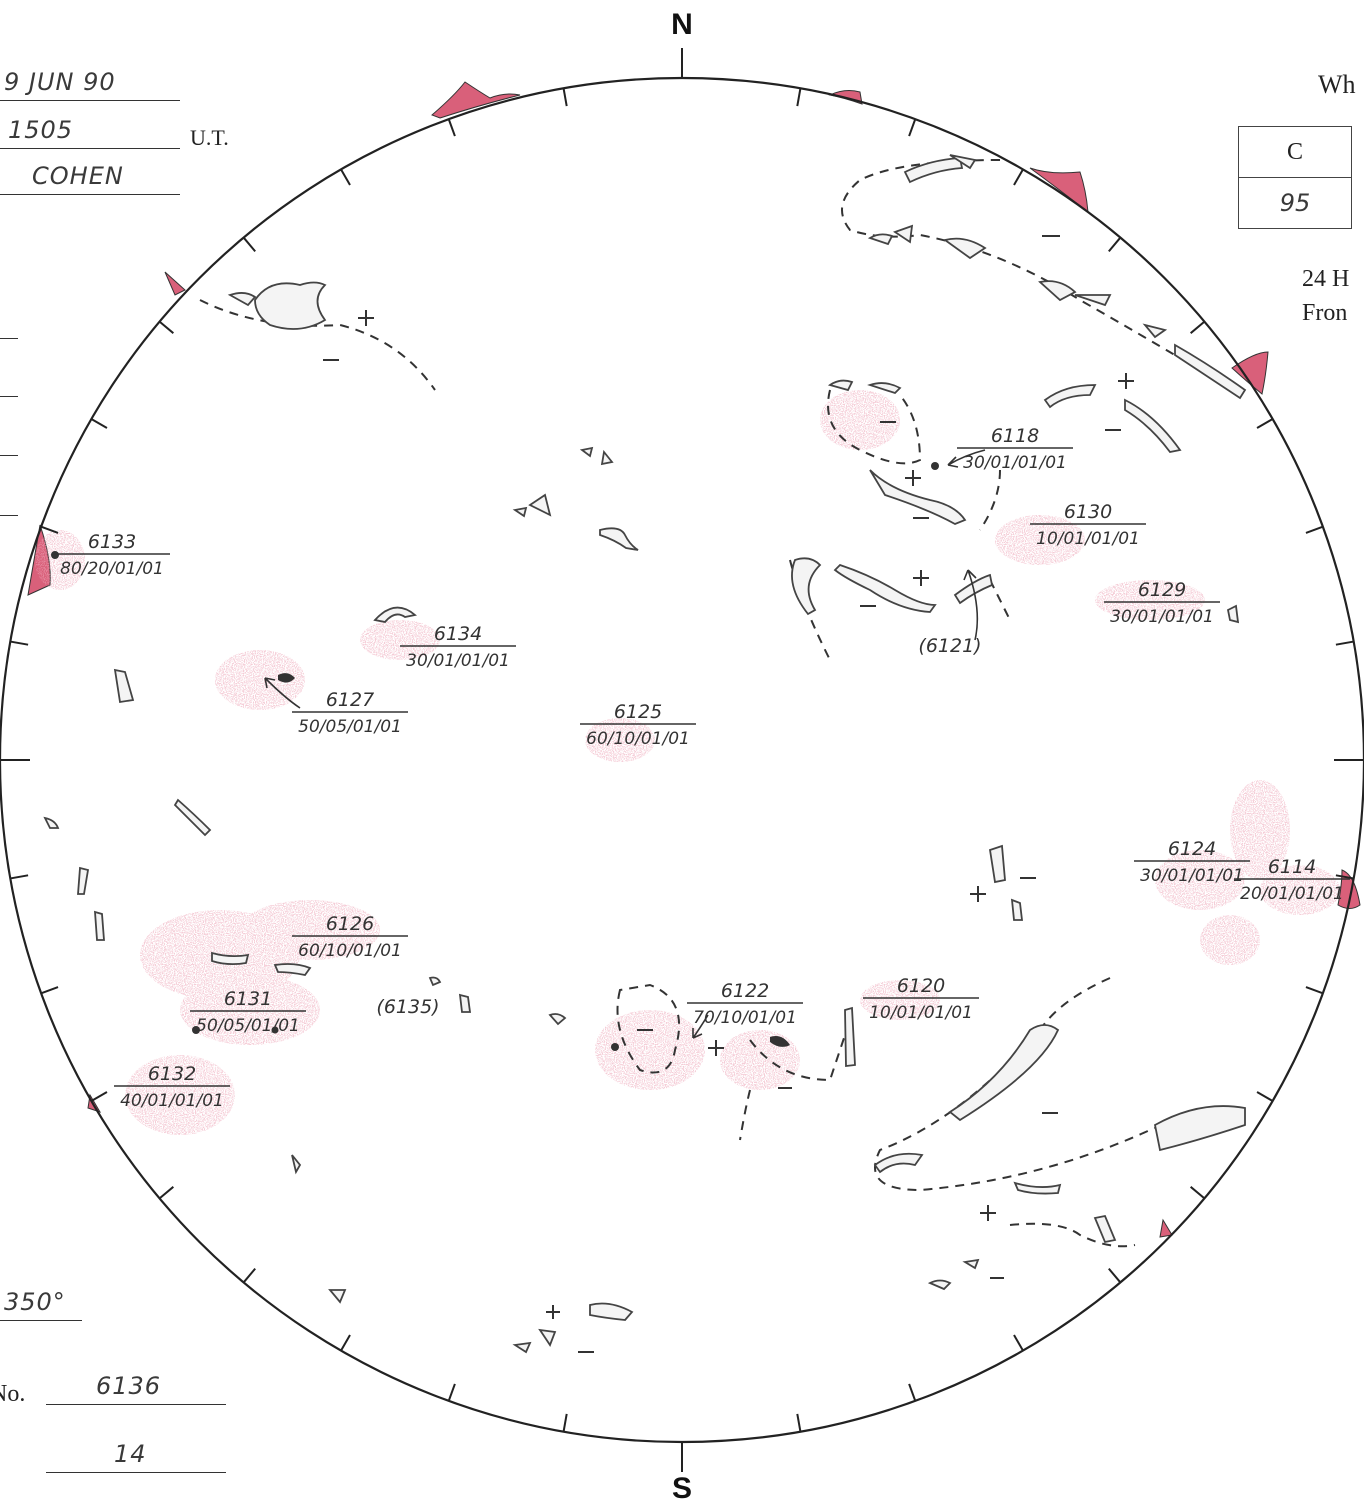 This screenshot has height=1501, width=1364. I want to click on region-label: 6133 80/20/01/01, so click(112, 555).